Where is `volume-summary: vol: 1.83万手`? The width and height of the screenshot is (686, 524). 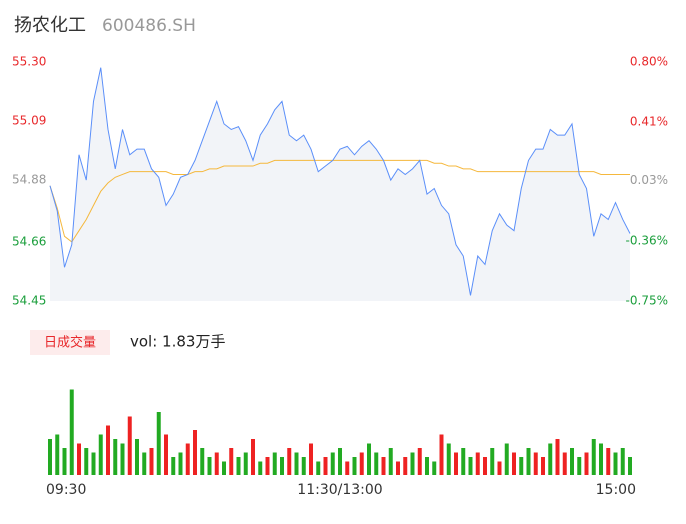 volume-summary: vol: 1.83万手 is located at coordinates (177, 342).